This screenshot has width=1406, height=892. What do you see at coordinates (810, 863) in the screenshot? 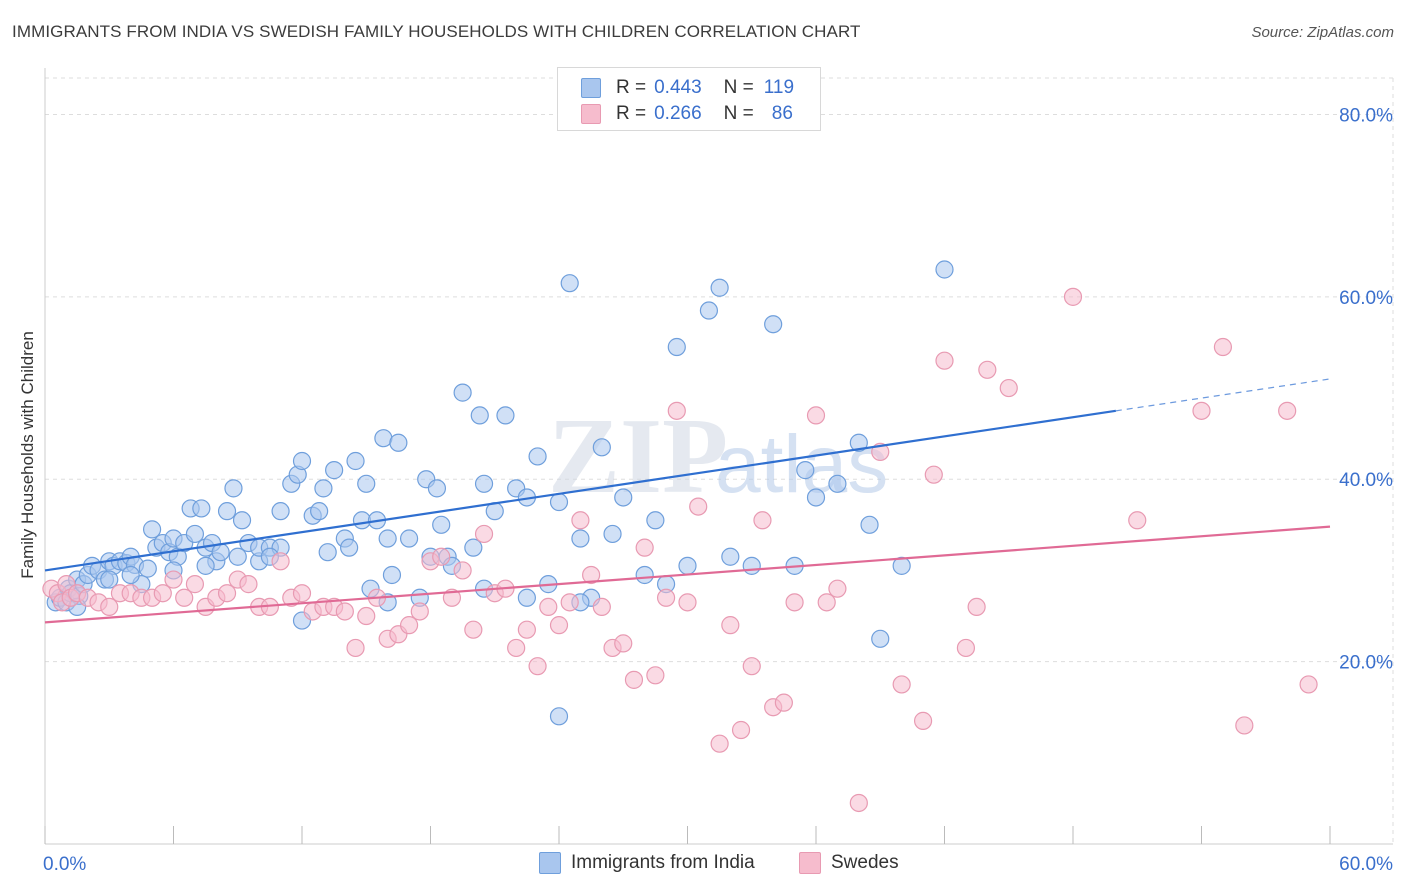
I see `legend-swatch-swedes` at bounding box center [810, 863].